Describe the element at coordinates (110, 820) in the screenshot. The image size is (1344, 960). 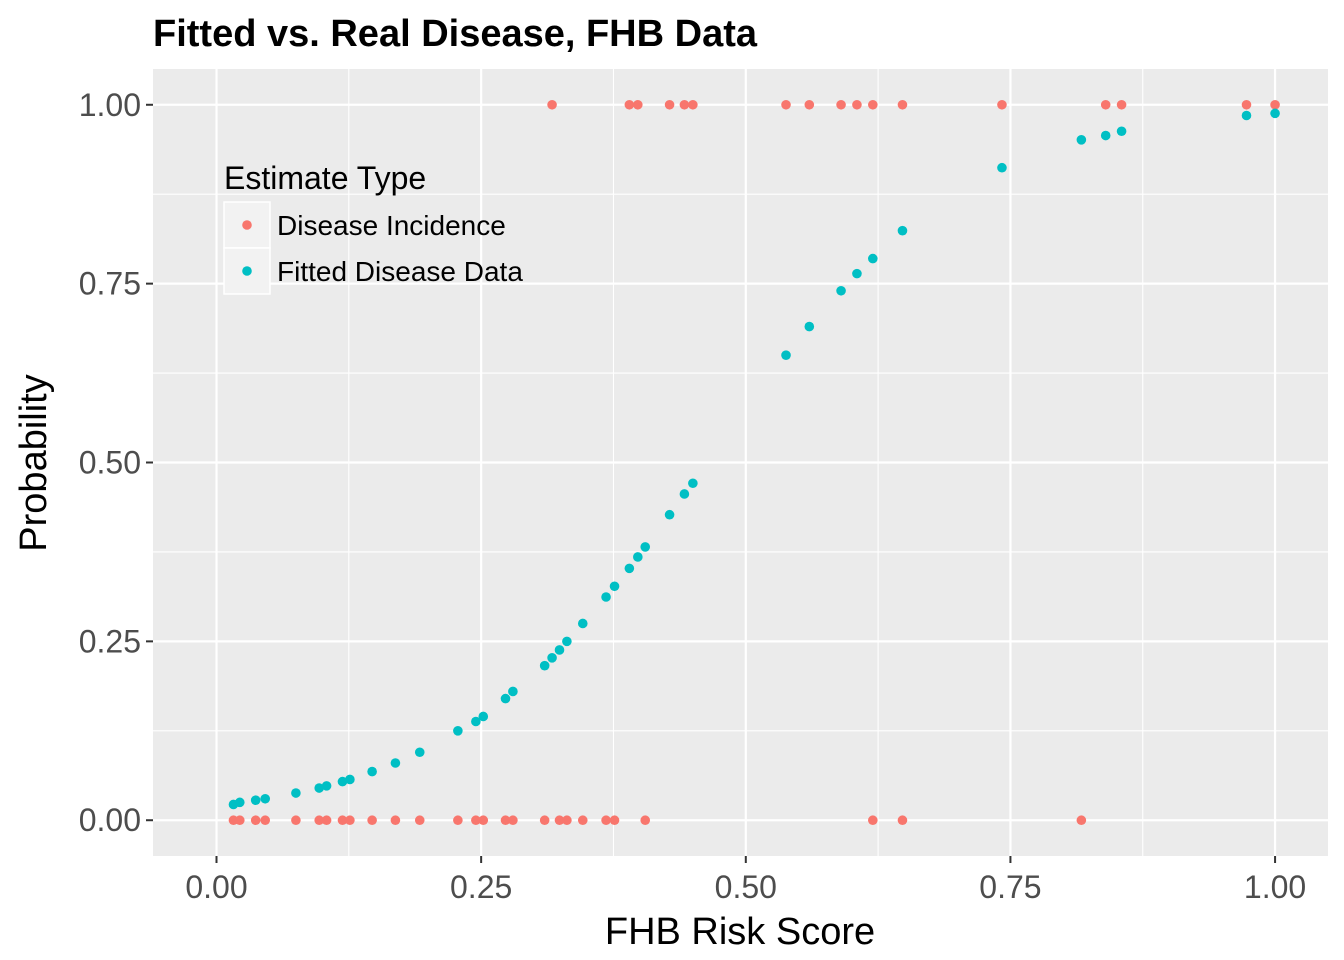
I see `y-tick-label: 0.00` at that location.